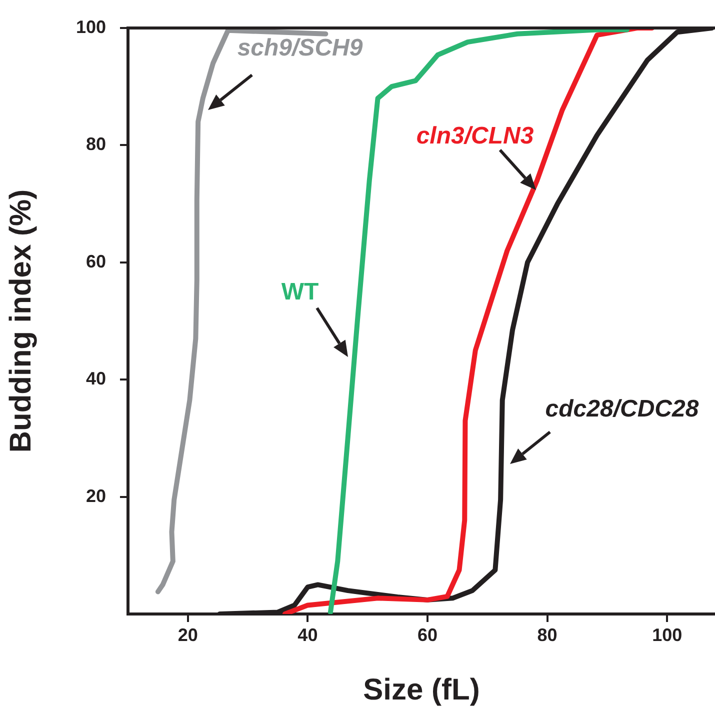 The image size is (715, 713). Describe the element at coordinates (300, 292) in the screenshot. I see `series-label: WT` at that location.